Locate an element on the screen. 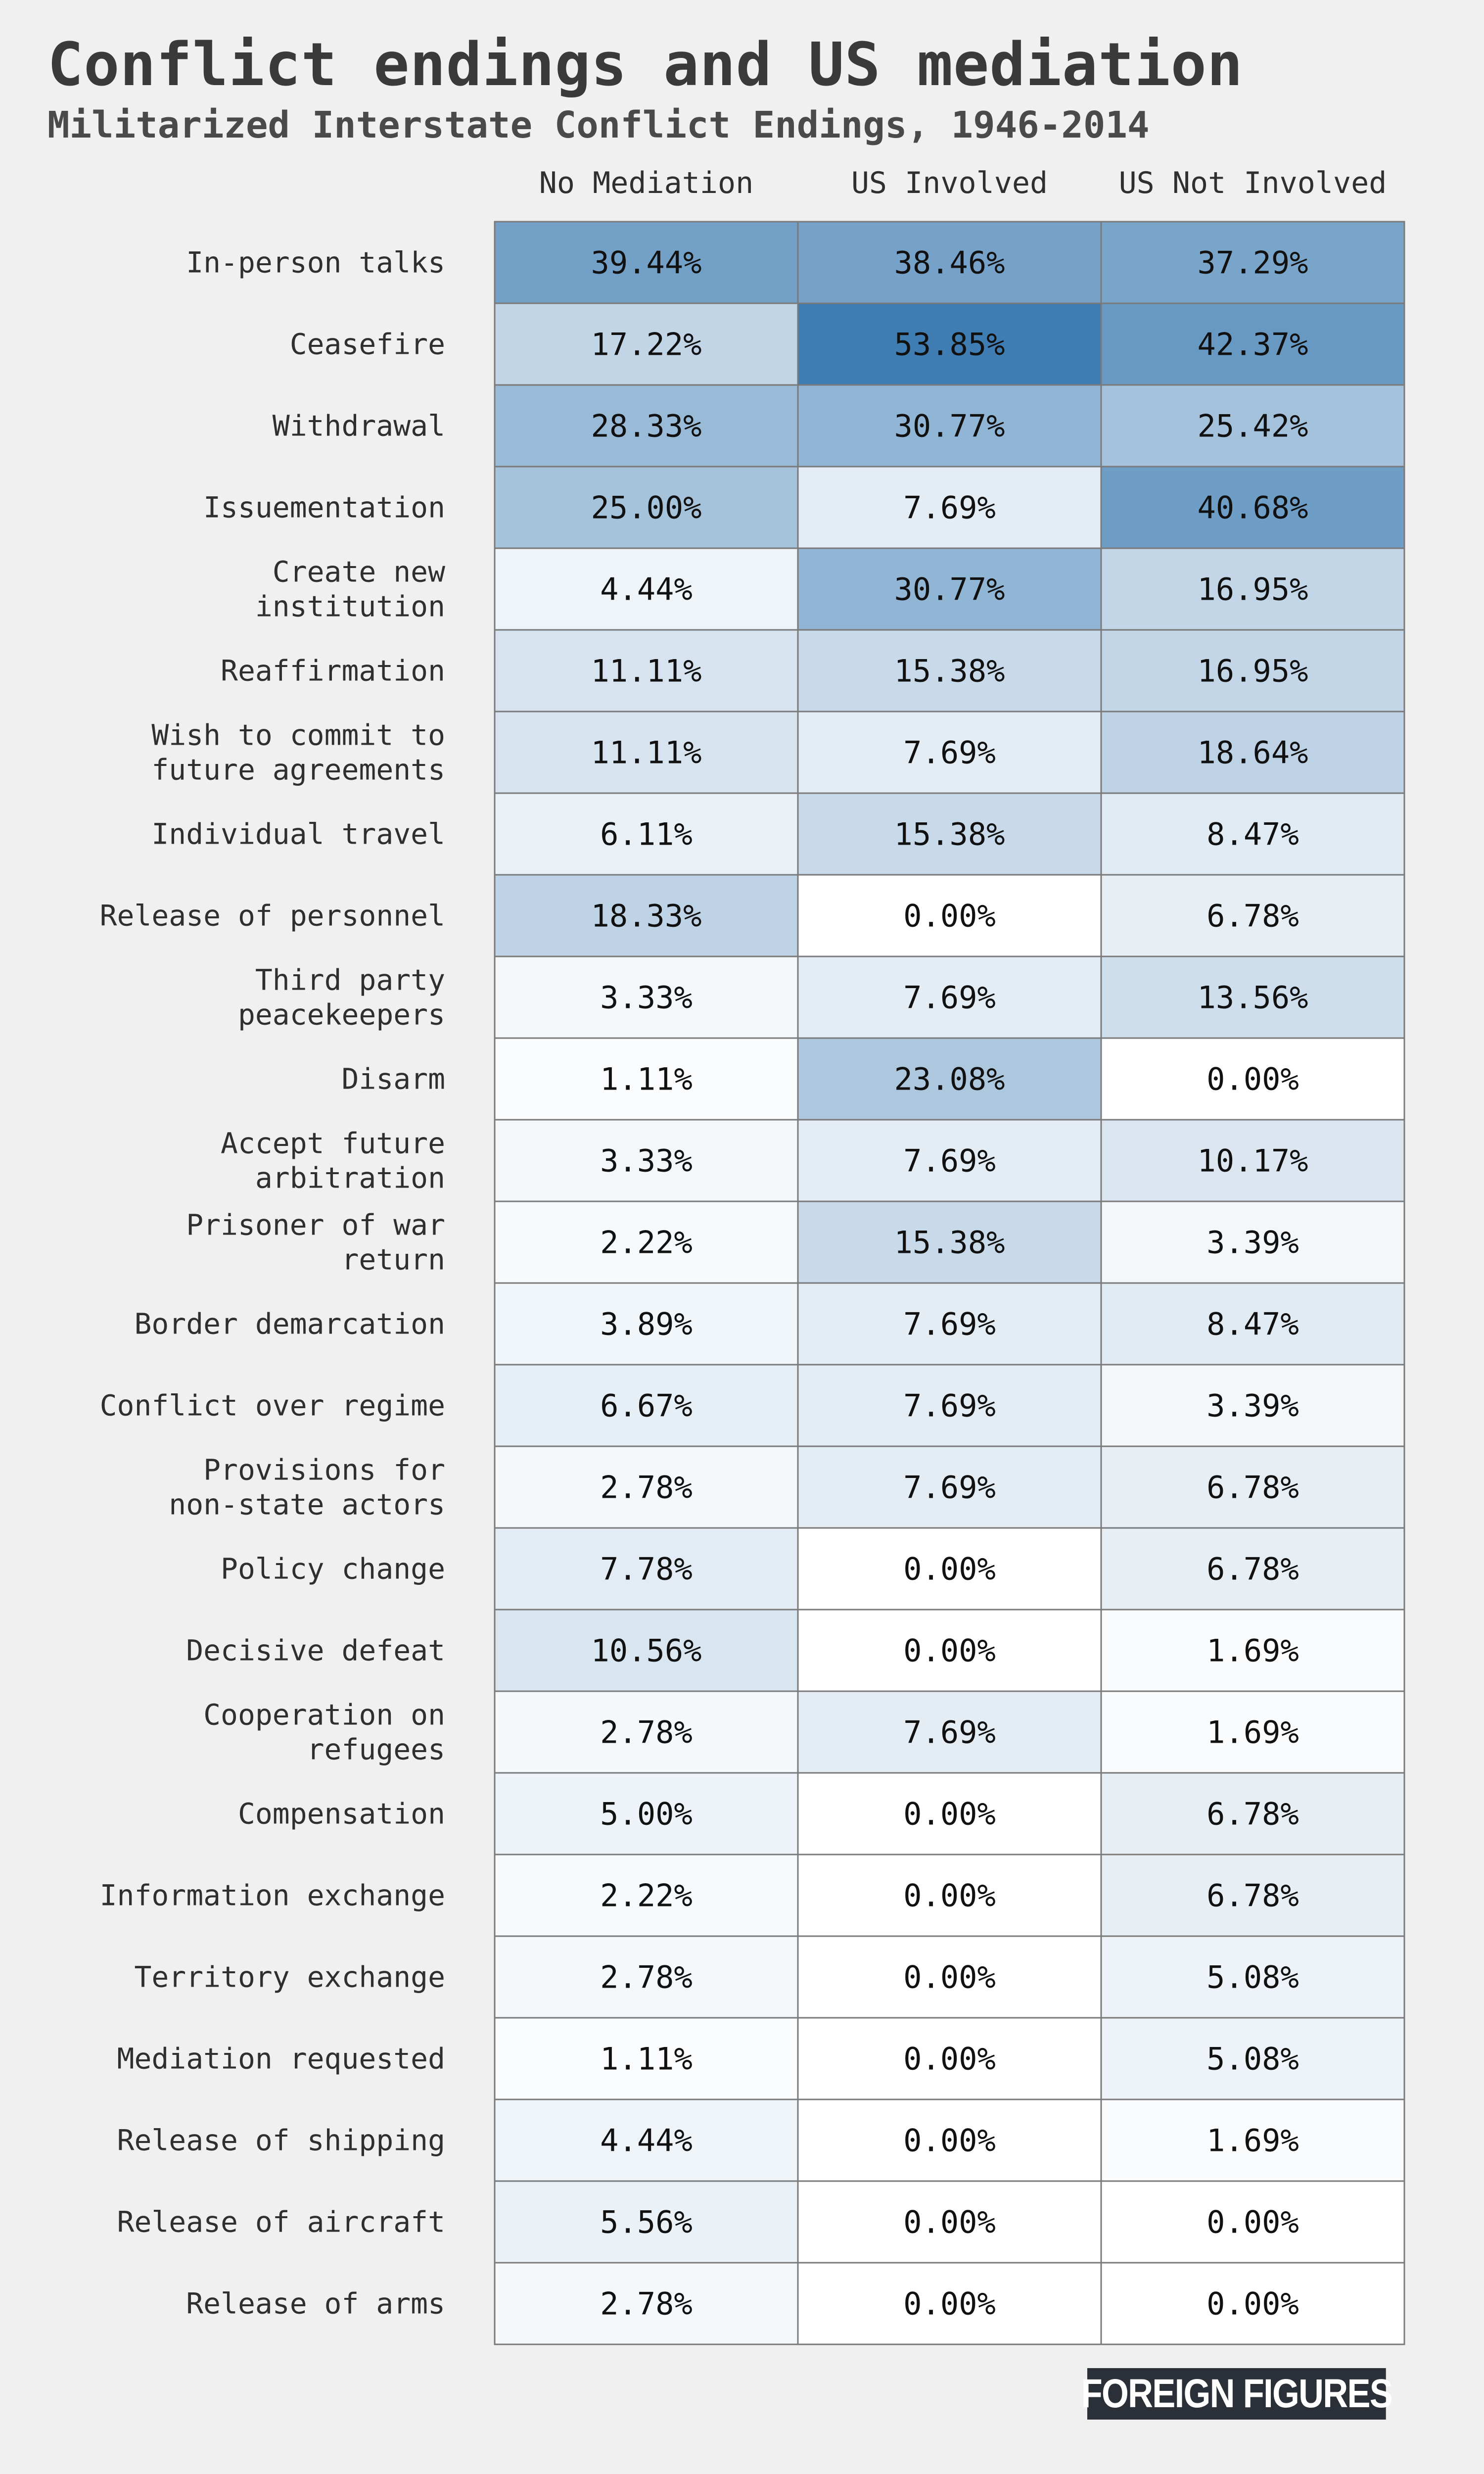 The image size is (1484, 2474). cell-value-label: 53.85% is located at coordinates (949, 345).